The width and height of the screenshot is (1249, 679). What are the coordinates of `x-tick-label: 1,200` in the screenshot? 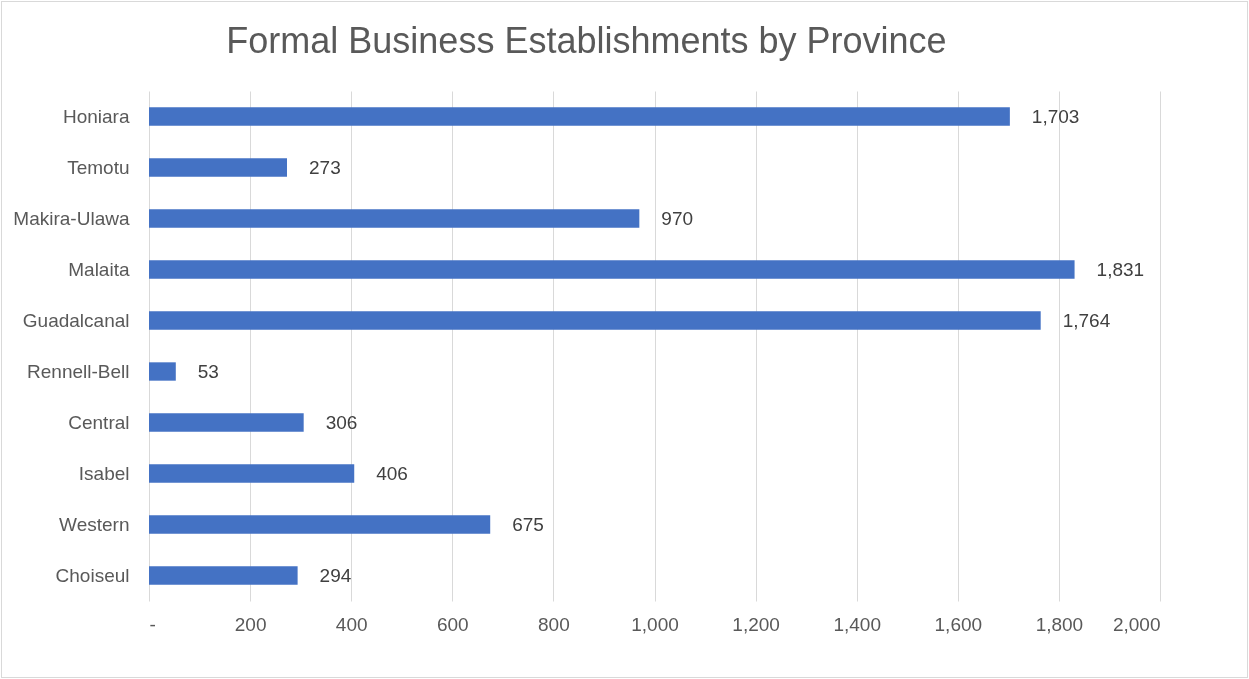 It's located at (756, 624).